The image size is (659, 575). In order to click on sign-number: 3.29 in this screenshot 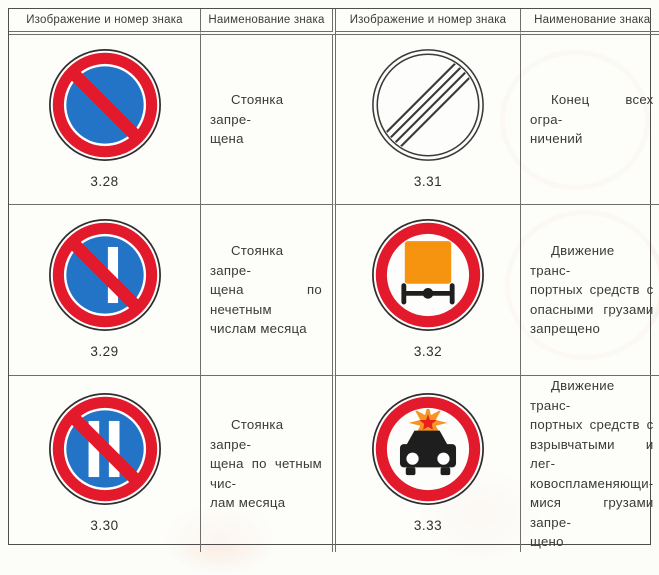, I will do `click(104, 351)`.